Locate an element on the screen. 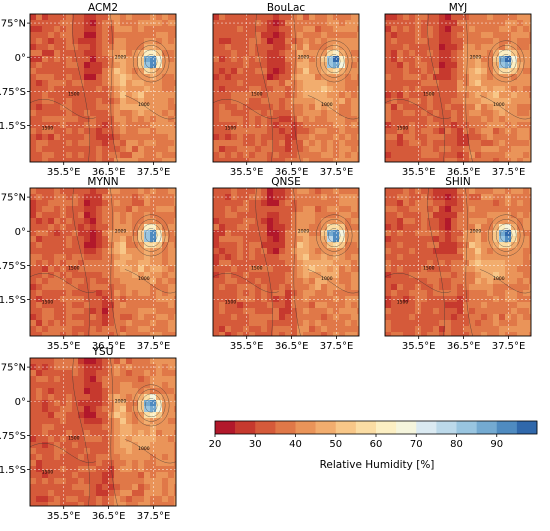  panel-title: BouLac is located at coordinates (286, 8).